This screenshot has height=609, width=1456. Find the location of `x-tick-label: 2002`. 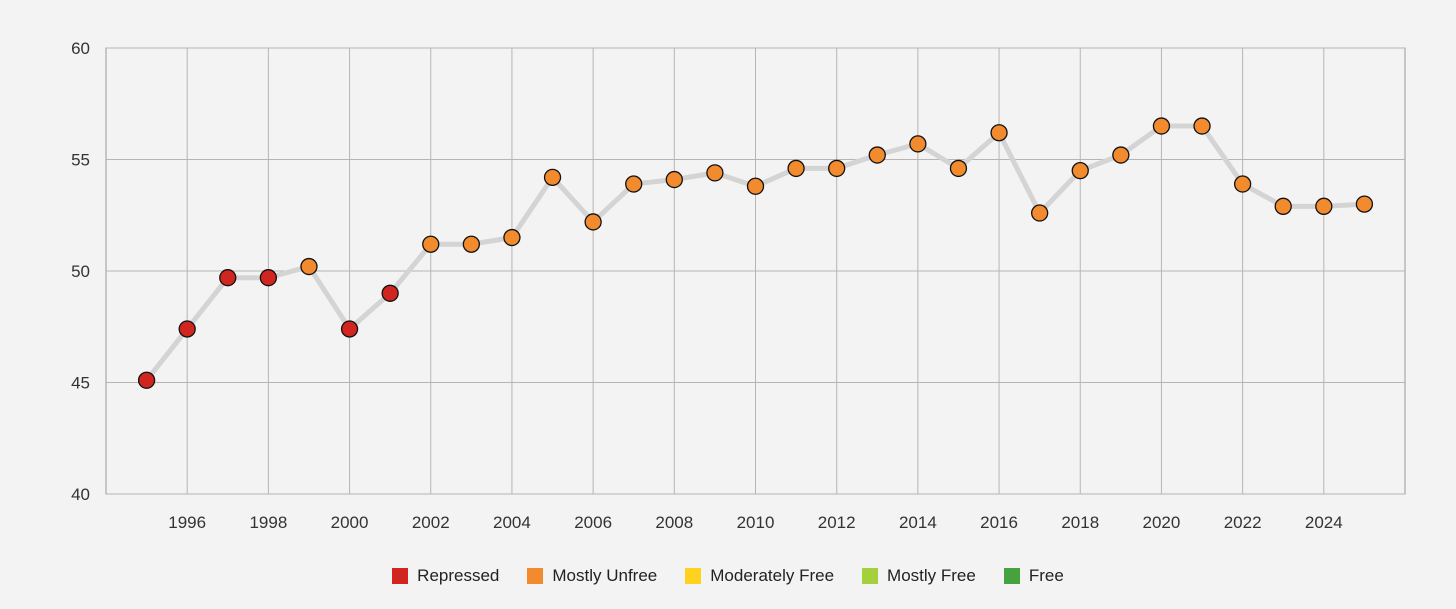

x-tick-label: 2002 is located at coordinates (431, 522).